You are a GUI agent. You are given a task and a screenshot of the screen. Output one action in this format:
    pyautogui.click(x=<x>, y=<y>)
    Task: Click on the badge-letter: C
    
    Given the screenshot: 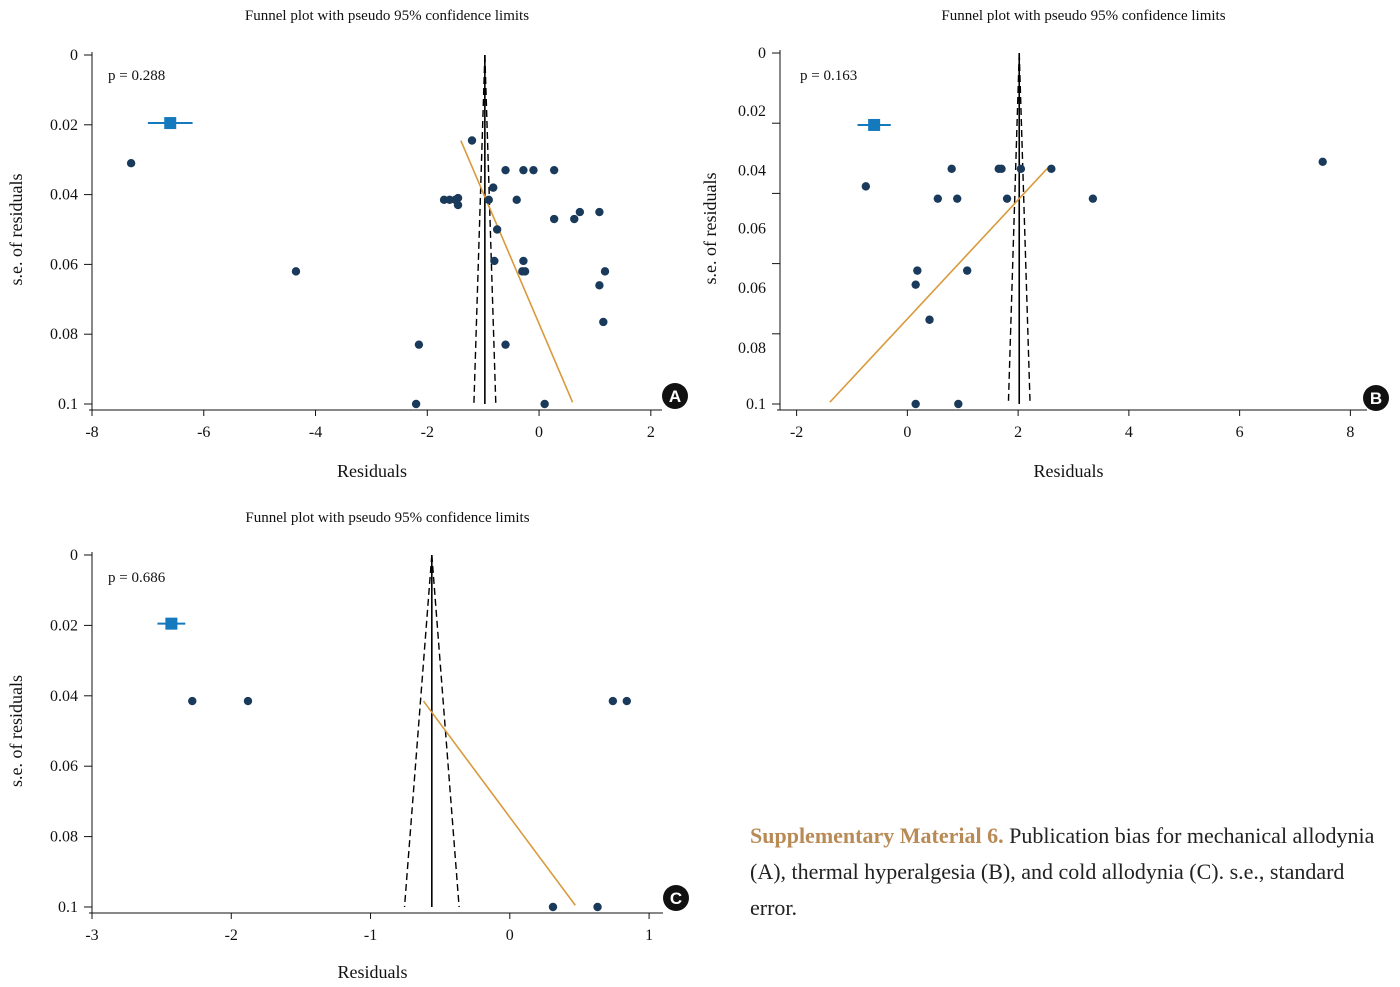 What is the action you would take?
    pyautogui.click(x=676, y=898)
    